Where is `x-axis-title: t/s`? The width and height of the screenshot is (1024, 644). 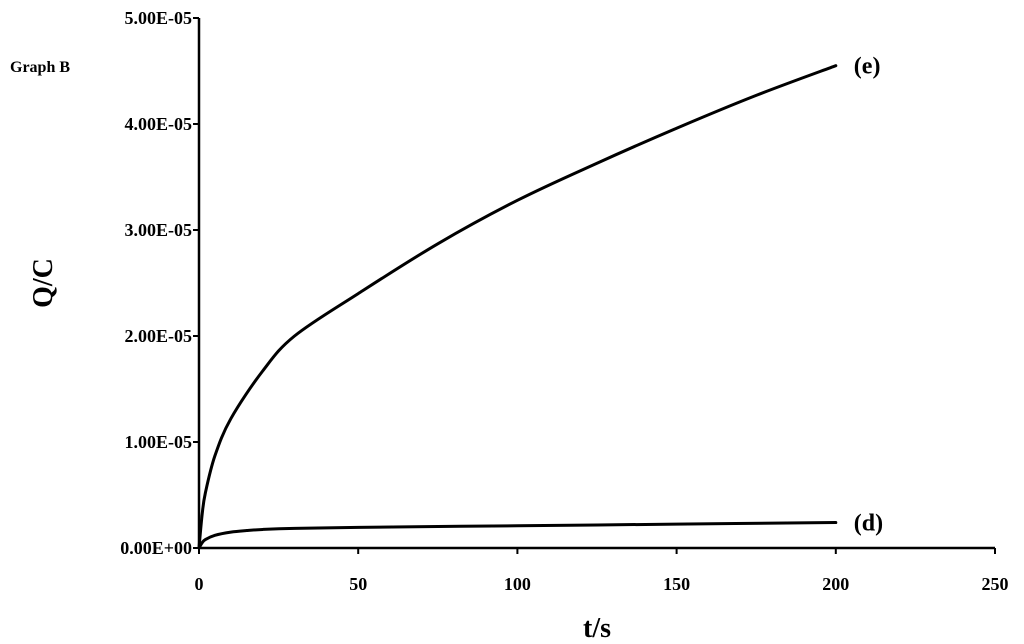
x-axis-title: t/s is located at coordinates (597, 628).